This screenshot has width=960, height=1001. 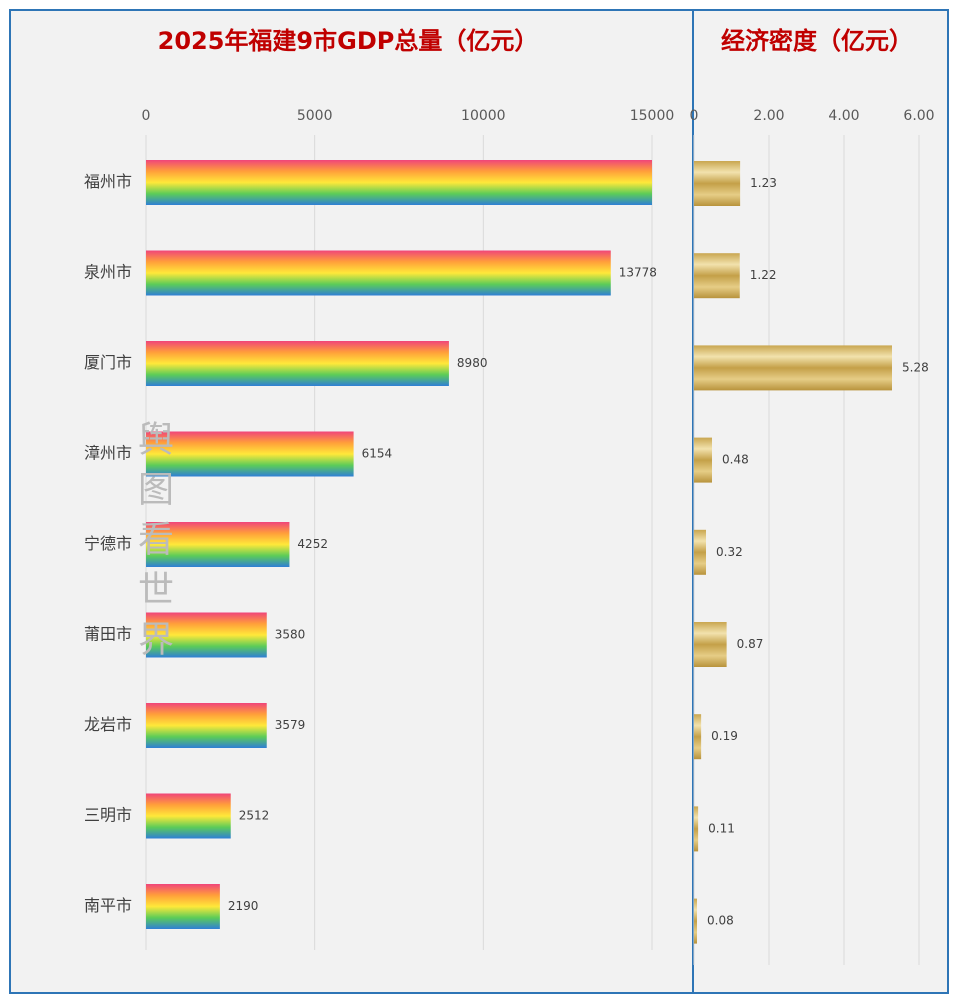 What do you see at coordinates (763, 275) in the screenshot?
I see `data-label: 1.22` at bounding box center [763, 275].